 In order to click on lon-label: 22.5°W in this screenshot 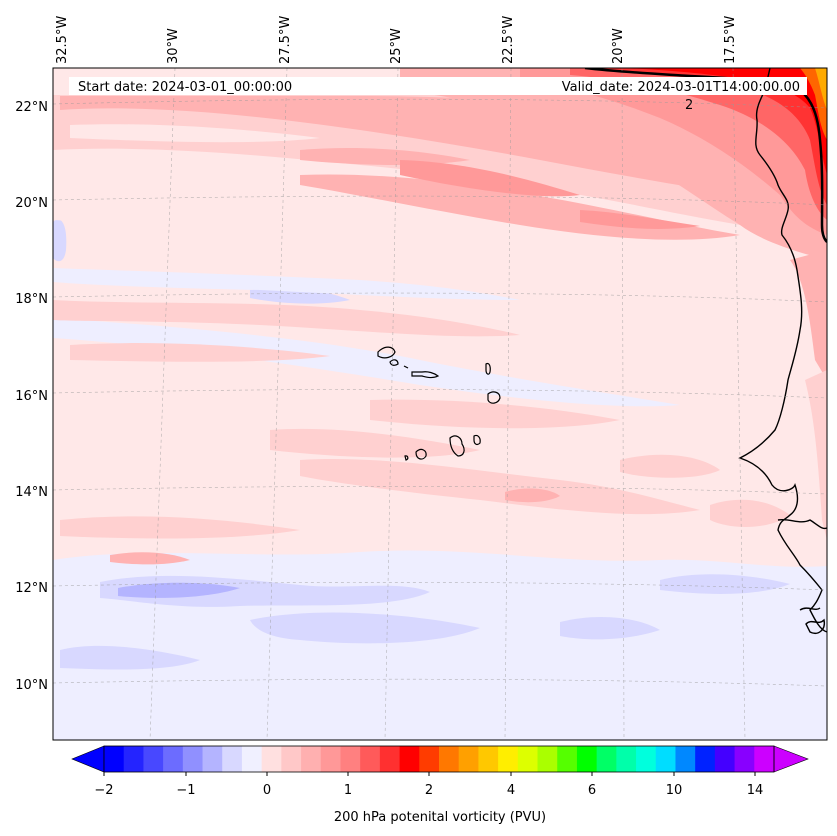, I will do `click(508, 40)`.